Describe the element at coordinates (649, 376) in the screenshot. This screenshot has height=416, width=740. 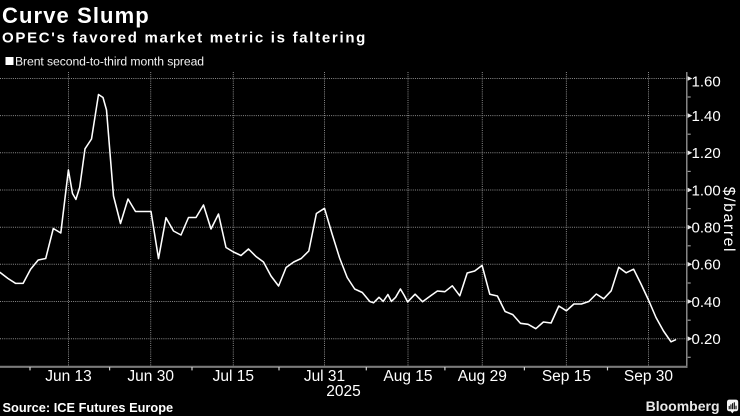
I see `svg-text: Sep 30` at that location.